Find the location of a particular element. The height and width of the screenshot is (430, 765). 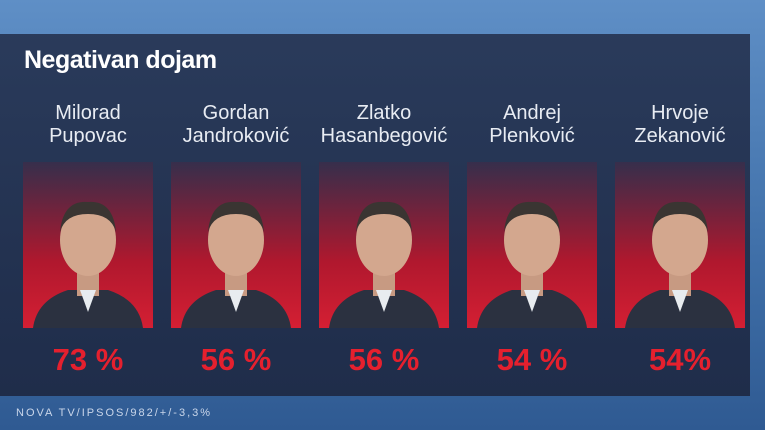

share-value: 73 % is located at coordinates (88, 359).